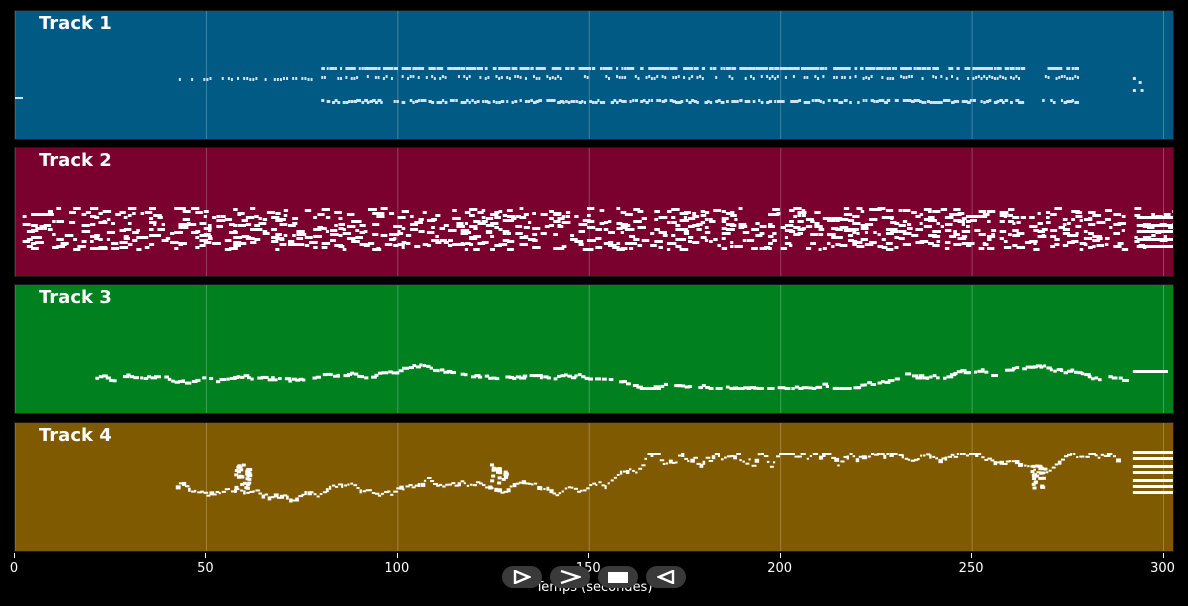 This screenshot has width=1188, height=606. What do you see at coordinates (75, 435) in the screenshot?
I see `track-4-title: Track 4` at bounding box center [75, 435].